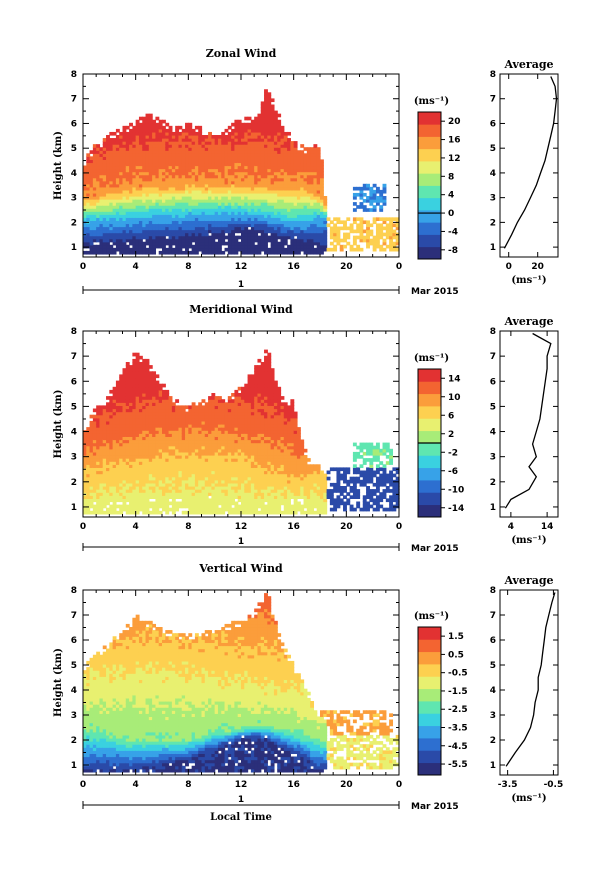 The height and width of the screenshot is (873, 611). Describe the element at coordinates (528, 280) in the screenshot. I see `profile-unit: (ms⁻¹)` at that location.